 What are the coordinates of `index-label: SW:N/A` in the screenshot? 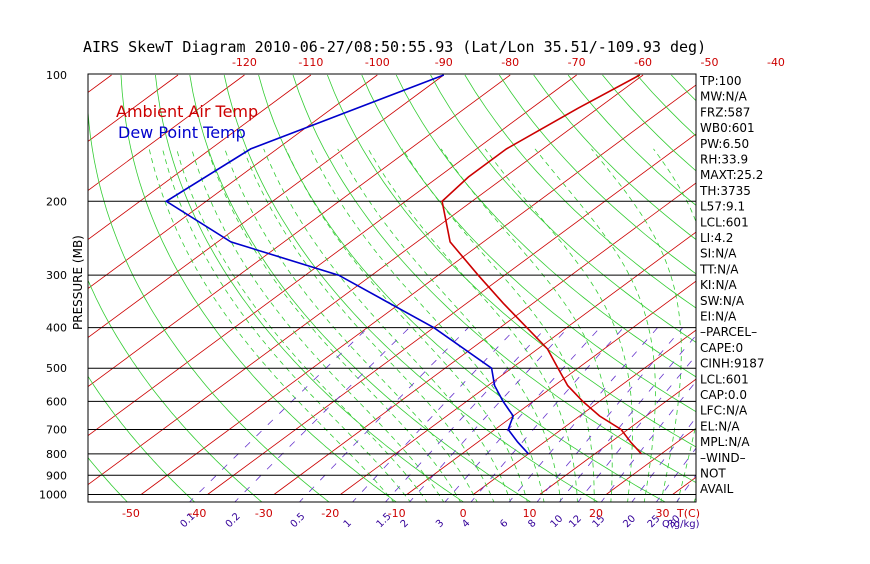 It's located at (722, 301).